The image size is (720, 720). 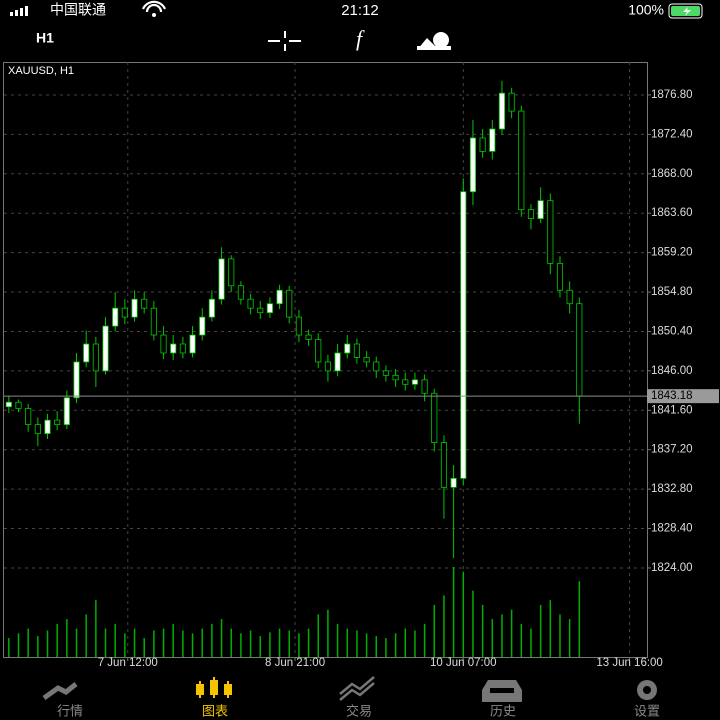 I want to click on tab-label: 设置, so click(x=647, y=710).